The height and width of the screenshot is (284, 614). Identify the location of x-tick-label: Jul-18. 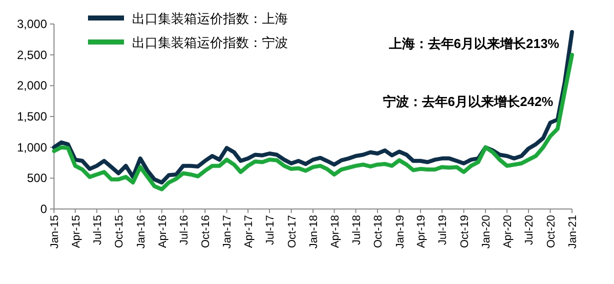
(356, 230).